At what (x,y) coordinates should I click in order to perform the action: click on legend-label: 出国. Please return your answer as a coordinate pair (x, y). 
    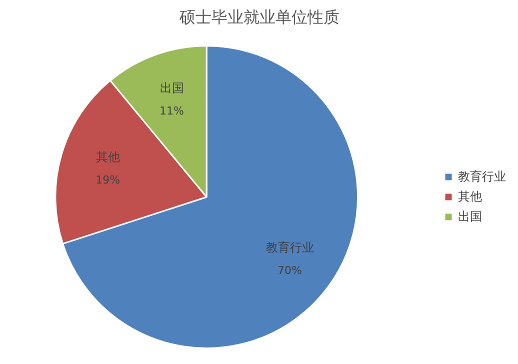
    Looking at the image, I should click on (470, 216).